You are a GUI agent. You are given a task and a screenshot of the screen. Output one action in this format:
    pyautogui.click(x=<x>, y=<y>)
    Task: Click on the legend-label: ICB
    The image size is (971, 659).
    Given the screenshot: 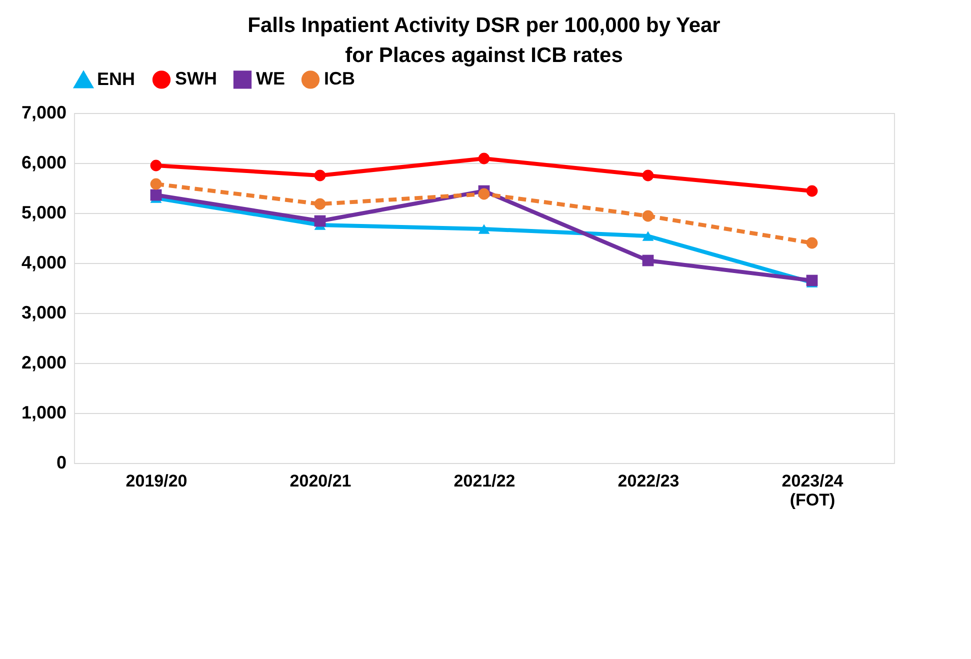 What is the action you would take?
    pyautogui.click(x=339, y=78)
    